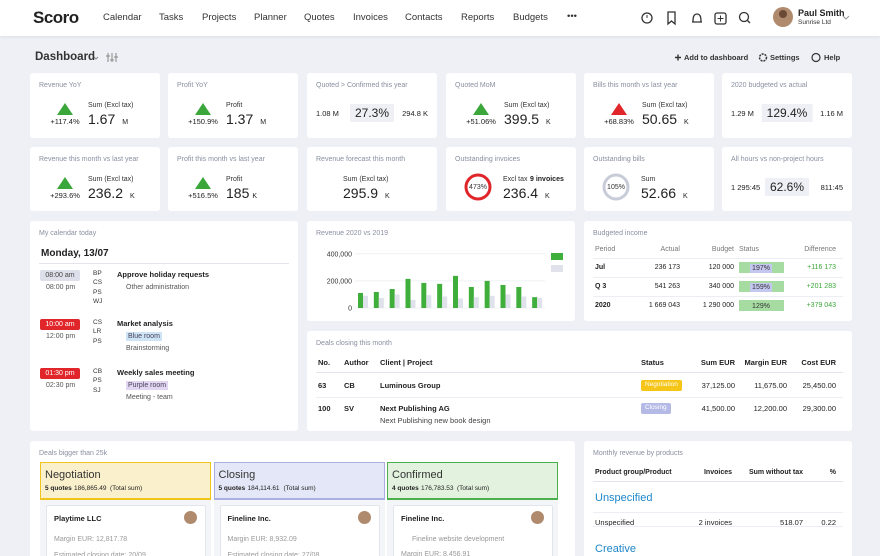 This screenshot has width=880, height=556. I want to click on cell: Q 3, so click(601, 286).